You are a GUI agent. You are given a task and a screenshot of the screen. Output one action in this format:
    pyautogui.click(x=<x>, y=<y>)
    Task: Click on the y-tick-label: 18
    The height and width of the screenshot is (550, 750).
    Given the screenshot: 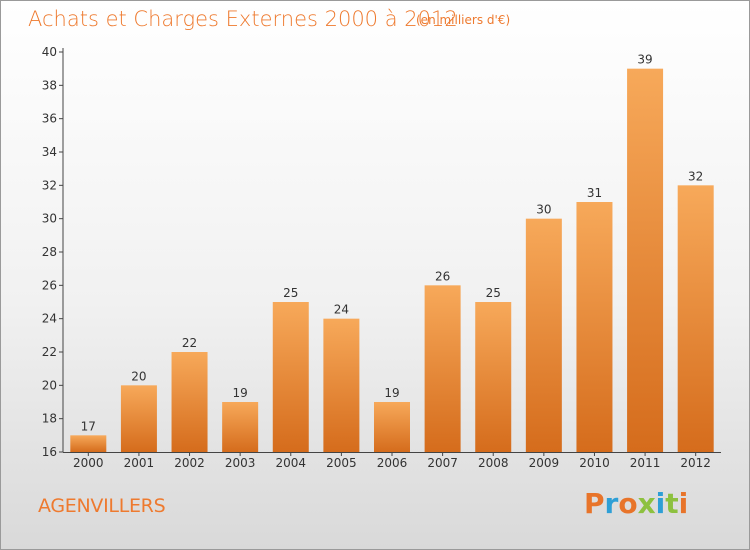 What is the action you would take?
    pyautogui.click(x=49, y=419)
    